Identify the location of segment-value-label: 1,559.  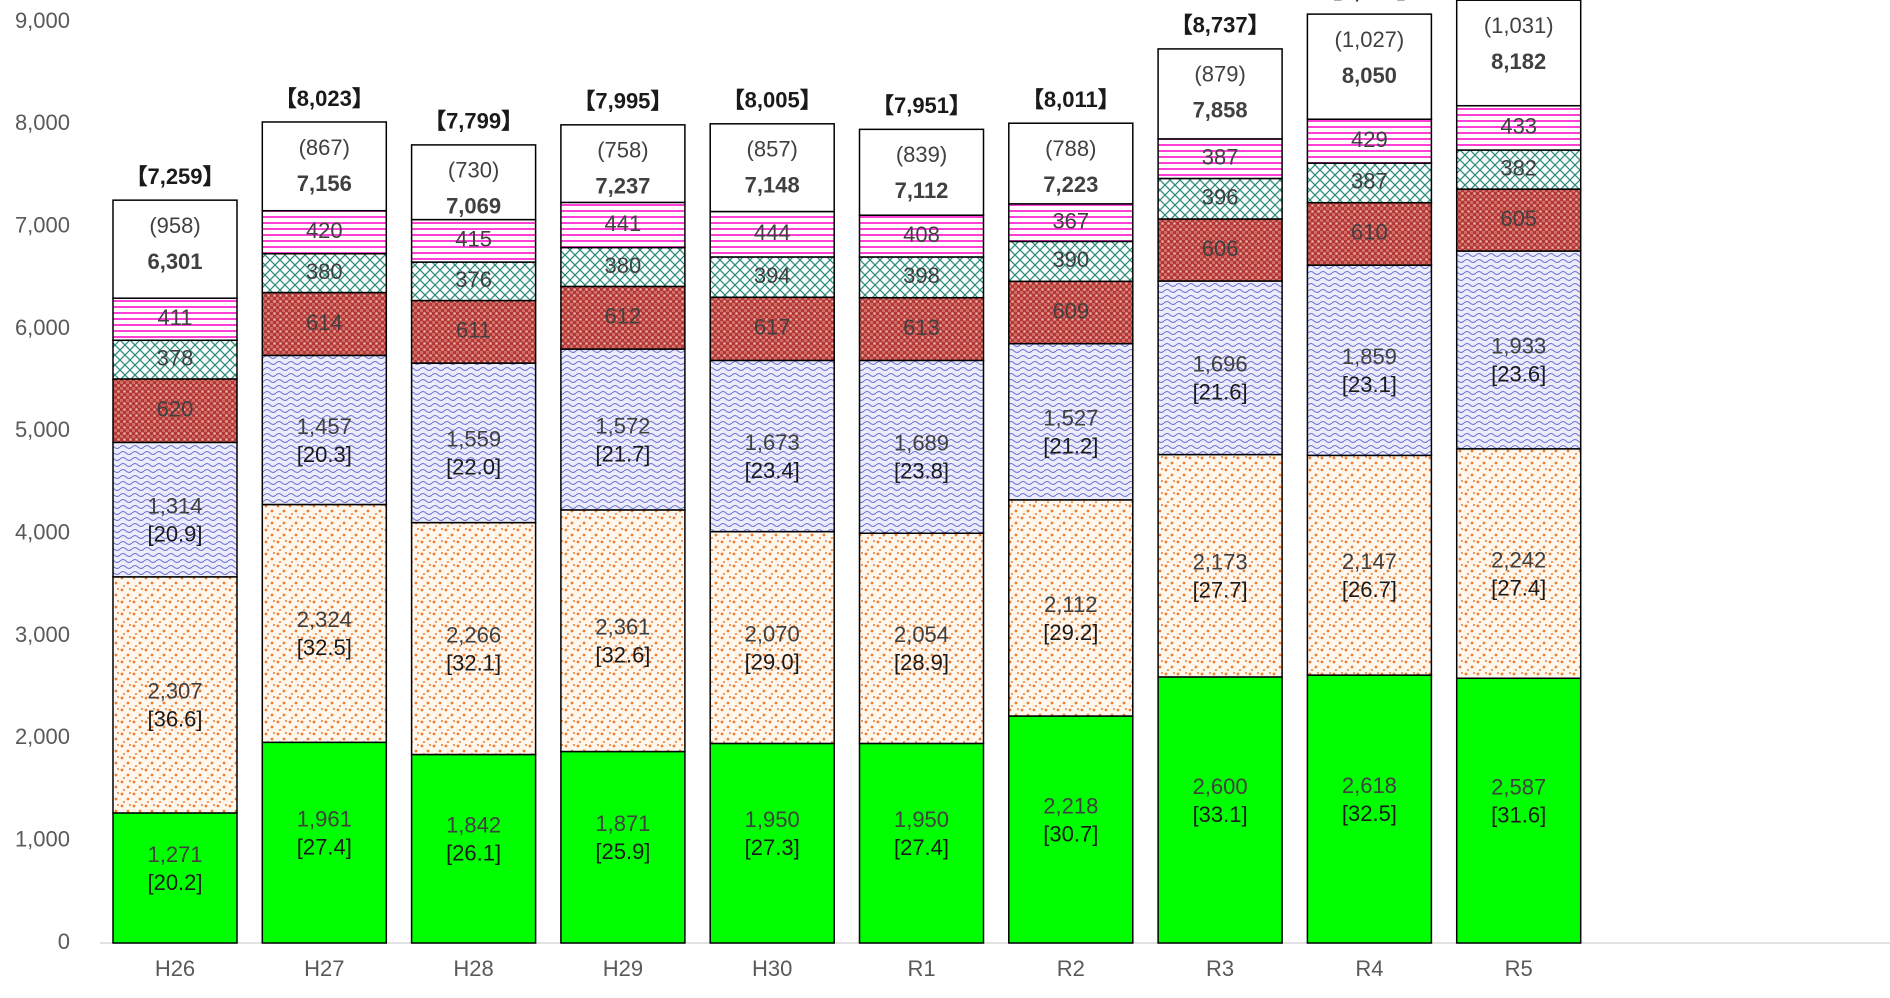
(473, 439).